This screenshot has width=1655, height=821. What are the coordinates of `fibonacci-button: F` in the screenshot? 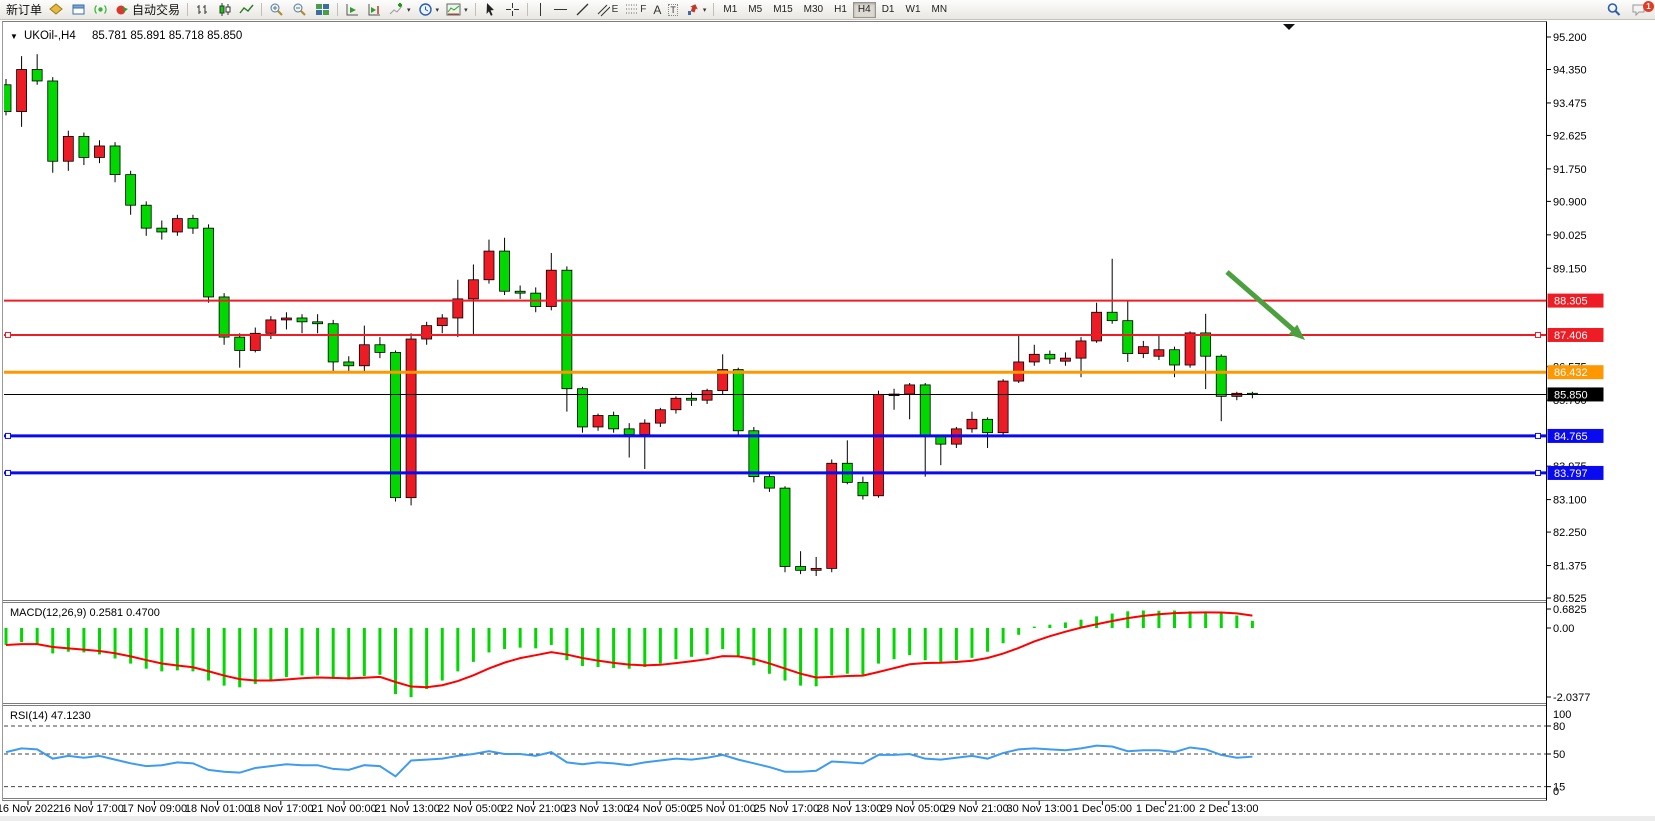 It's located at (635, 9).